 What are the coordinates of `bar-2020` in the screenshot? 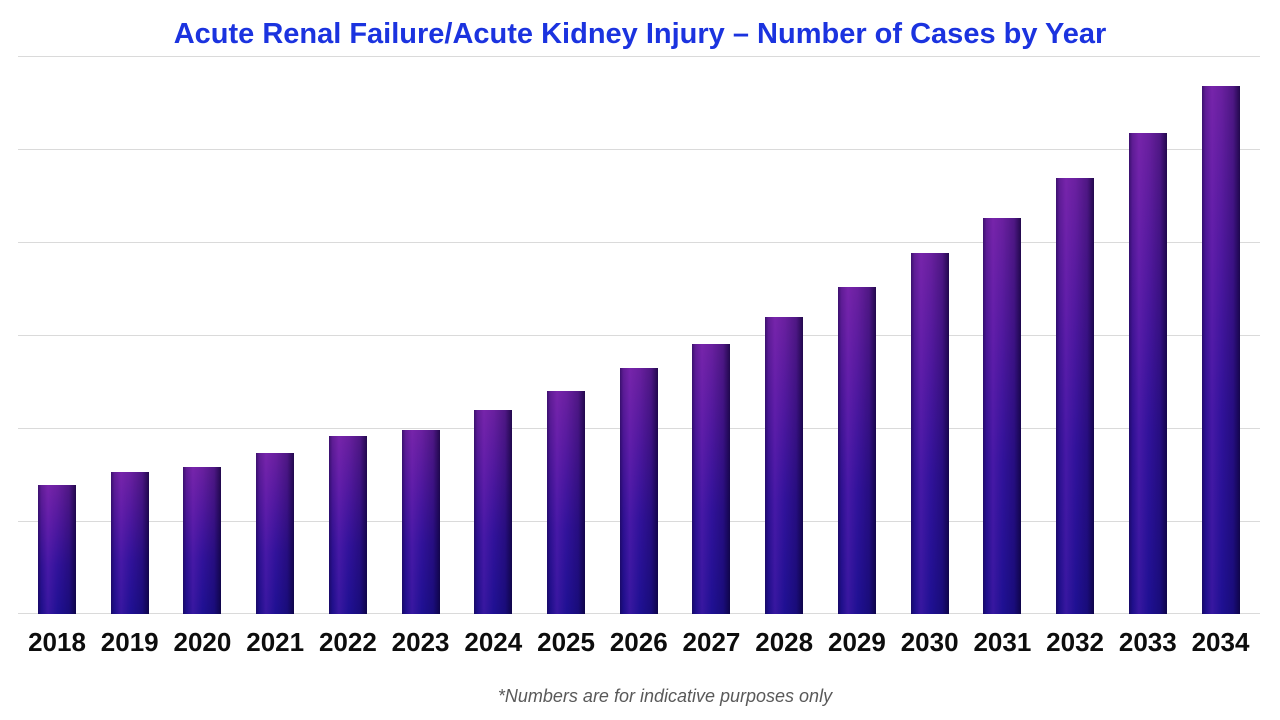 It's located at (202, 540).